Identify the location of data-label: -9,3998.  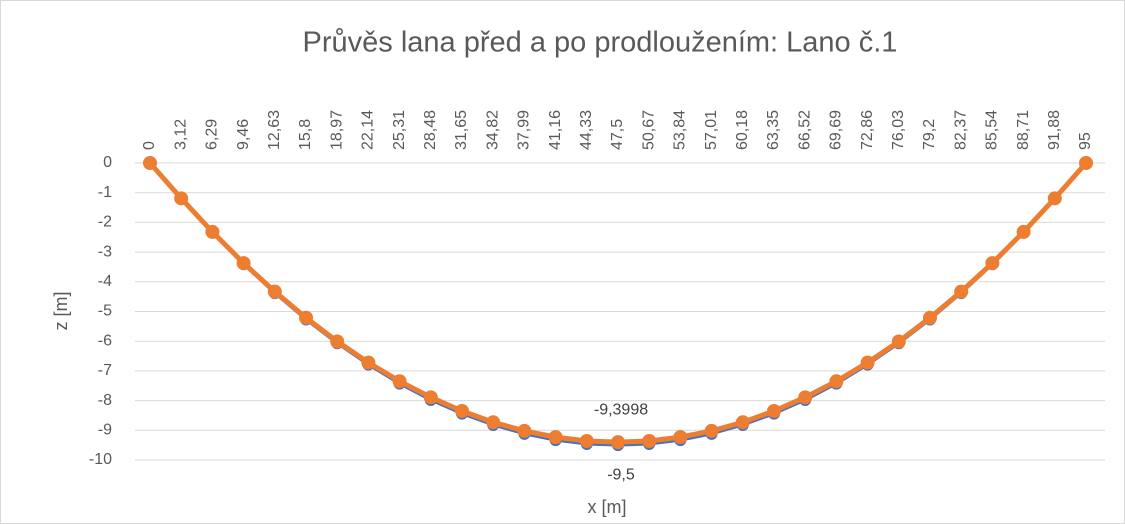
(621, 409).